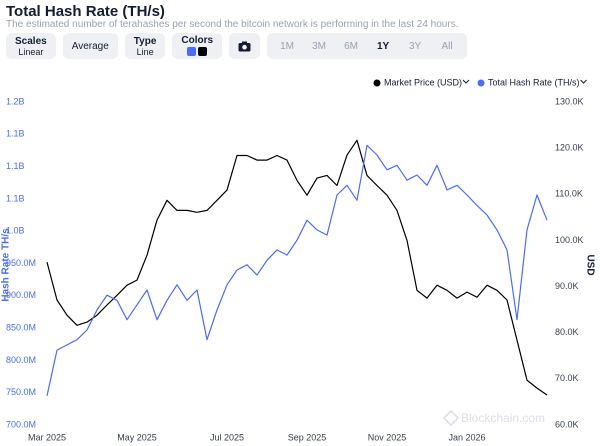  What do you see at coordinates (31, 41) in the screenshot?
I see `control-label: Scales` at bounding box center [31, 41].